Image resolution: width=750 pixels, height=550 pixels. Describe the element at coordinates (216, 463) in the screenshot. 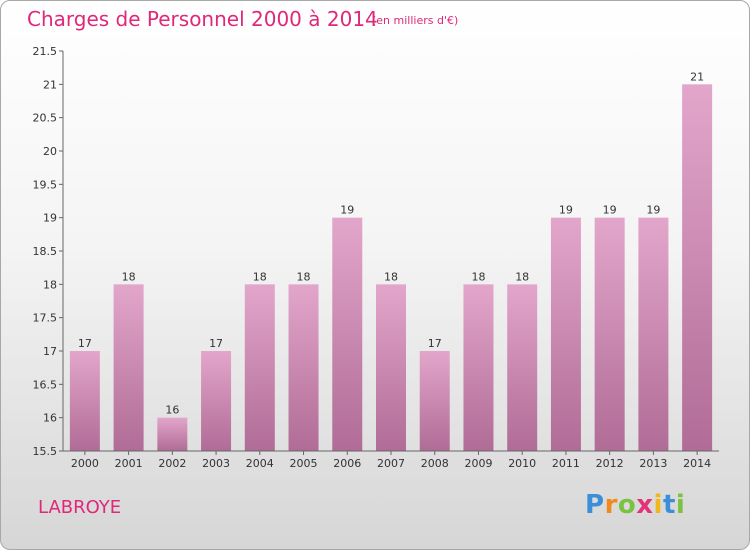

I see `x-tick-label: 2003` at that location.